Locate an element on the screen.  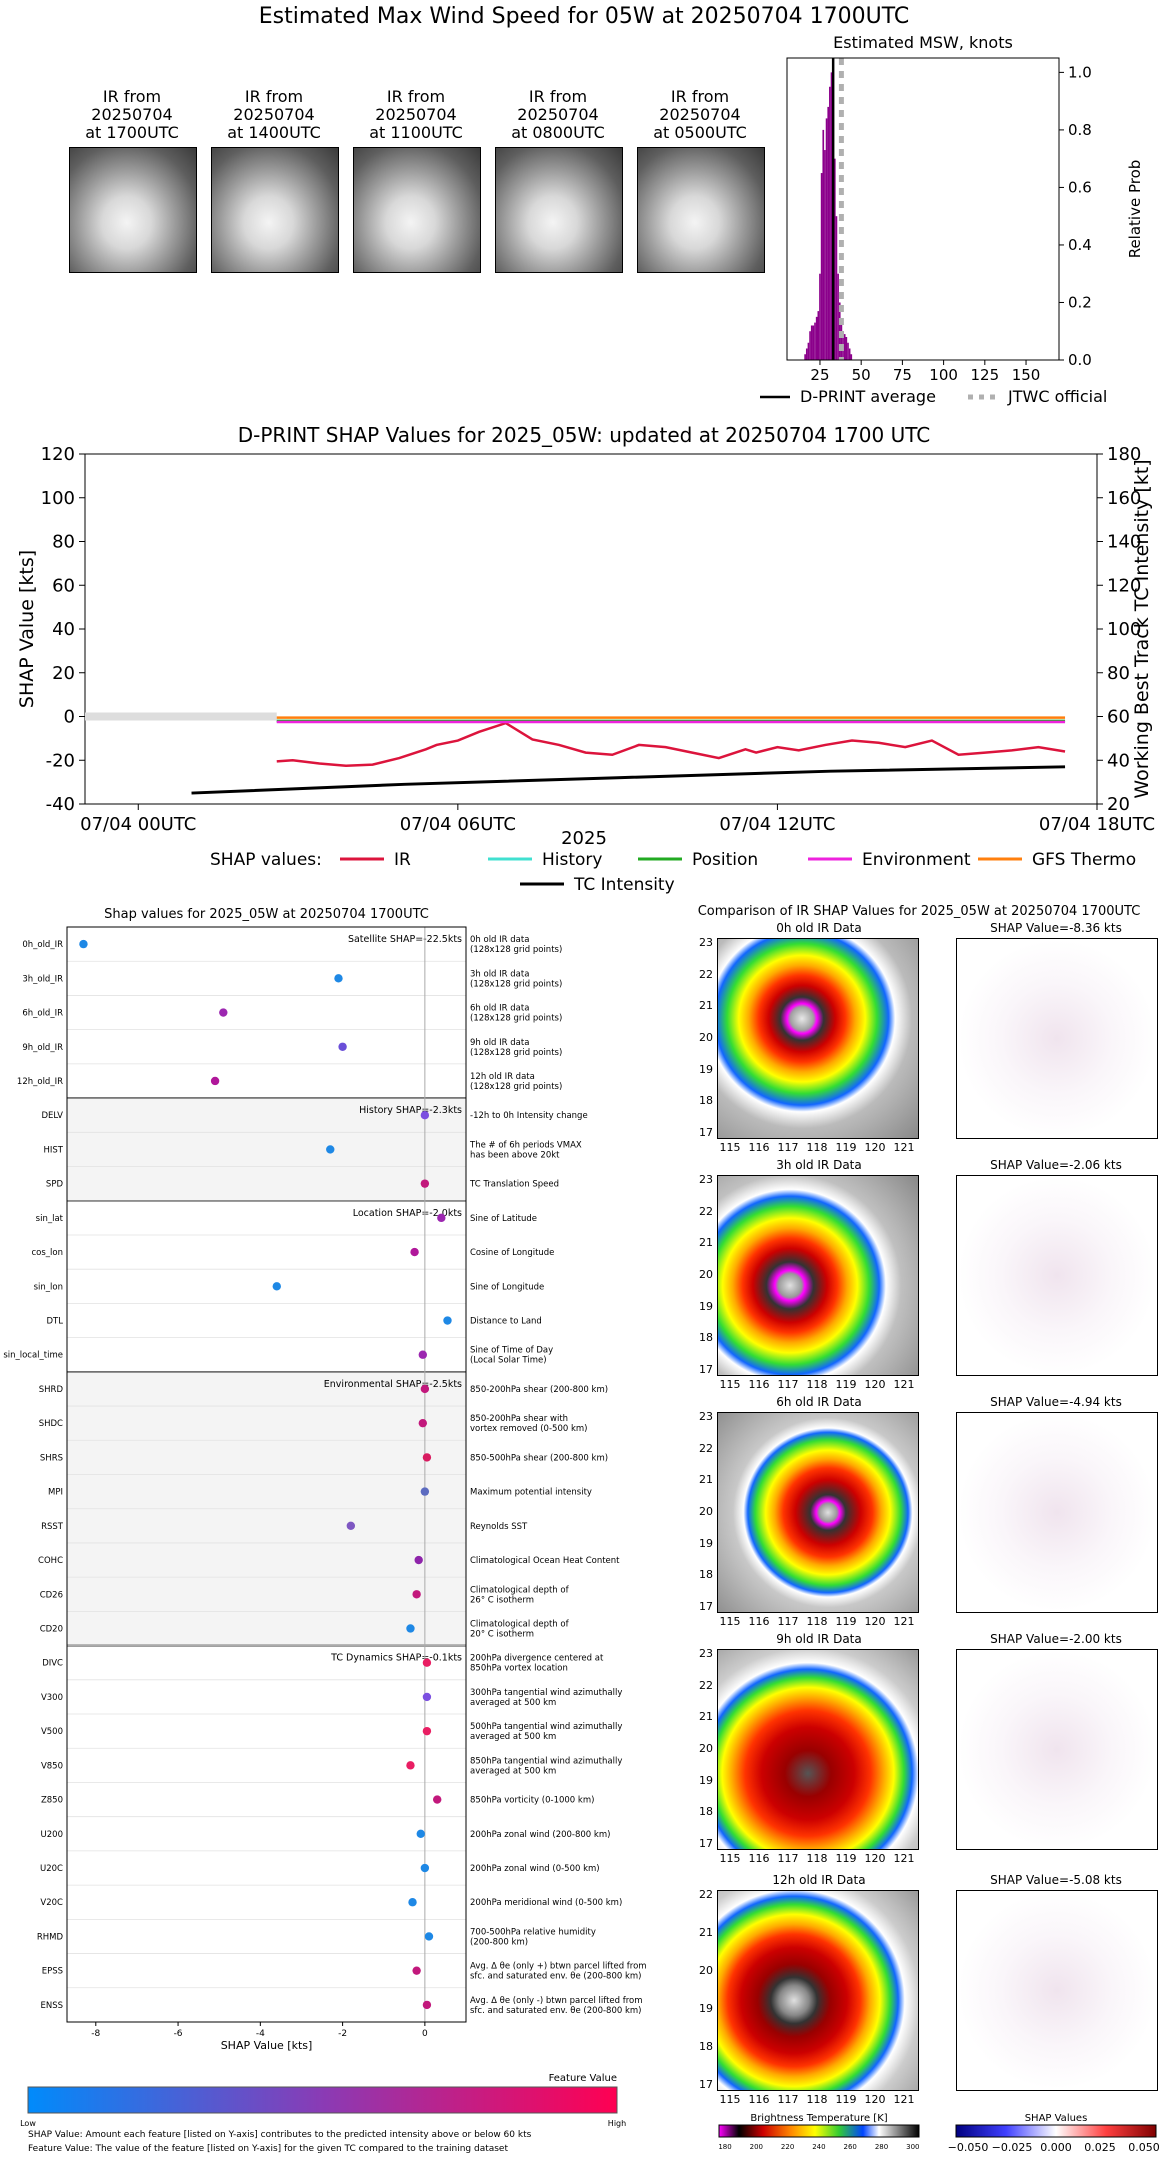
y-axis-label: SHAP Value [kts] is located at coordinates (27, 629).